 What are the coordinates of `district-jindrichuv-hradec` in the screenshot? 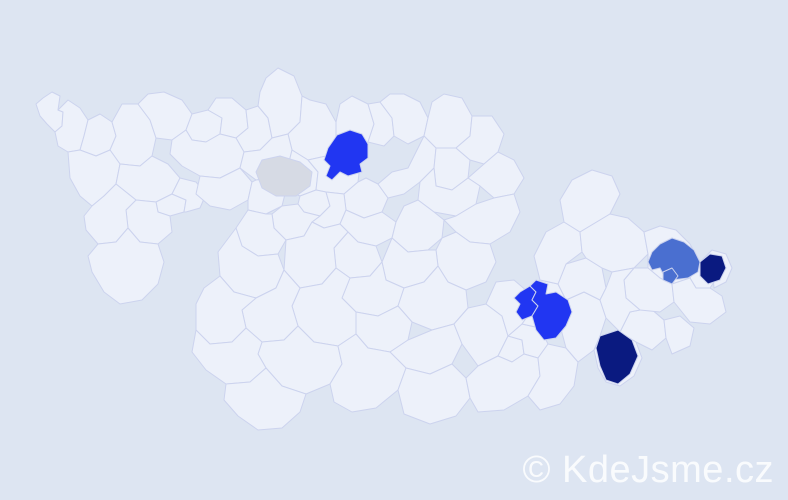 It's located at (368, 373).